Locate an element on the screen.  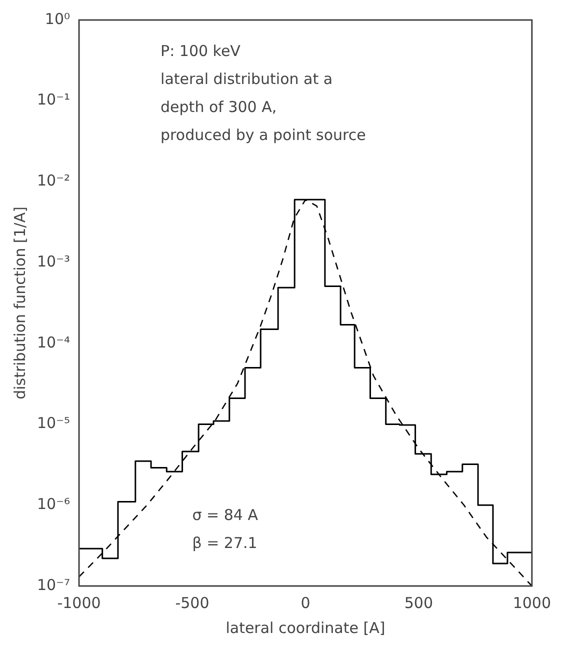
x-tick-label: -1000 is located at coordinates (79, 603).